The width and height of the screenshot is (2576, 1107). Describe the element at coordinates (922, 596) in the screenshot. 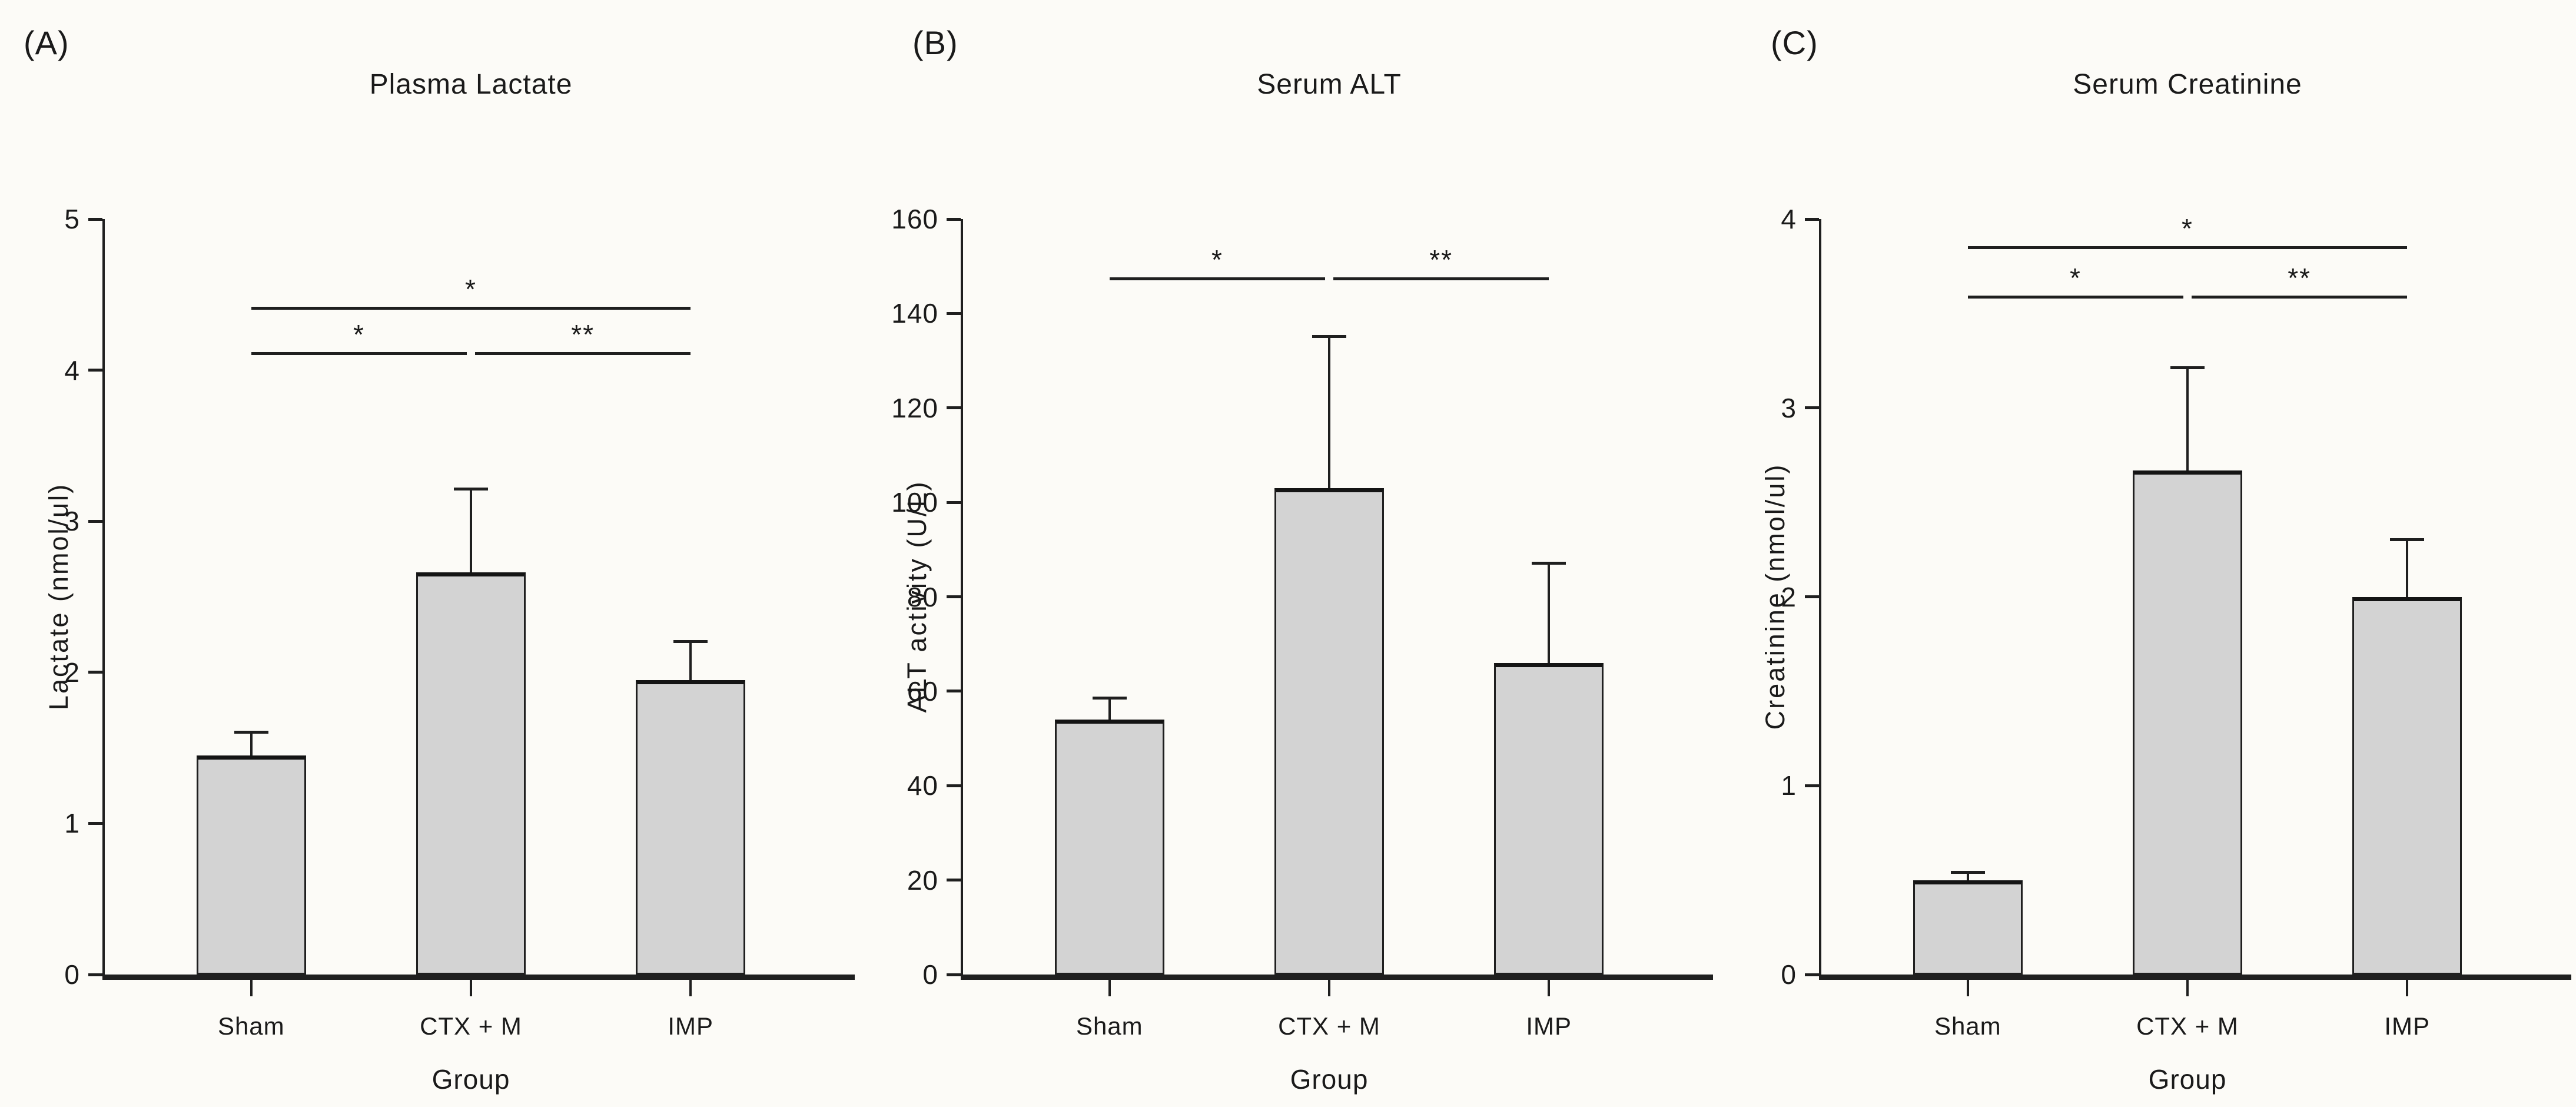

I see `y-tick-label: 80` at that location.